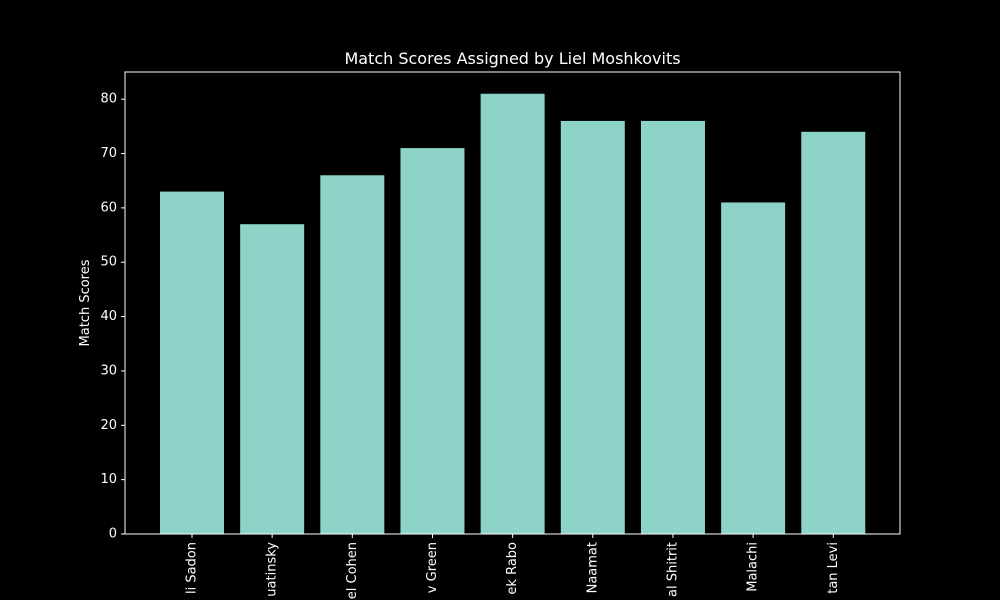  What do you see at coordinates (113, 534) in the screenshot?
I see `y-tick-label: 0` at bounding box center [113, 534].